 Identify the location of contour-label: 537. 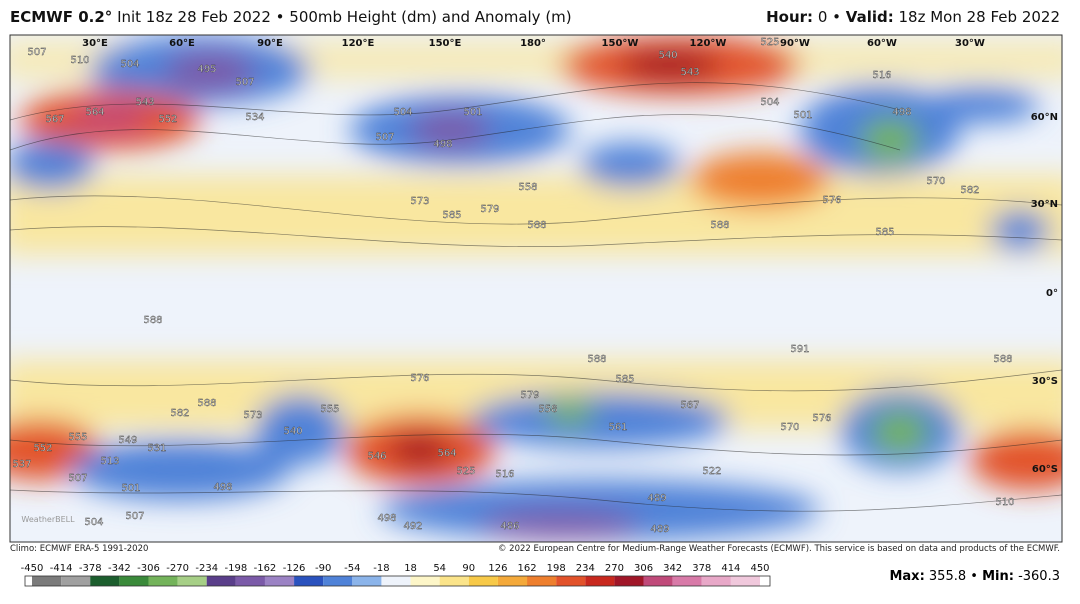
(21, 464).